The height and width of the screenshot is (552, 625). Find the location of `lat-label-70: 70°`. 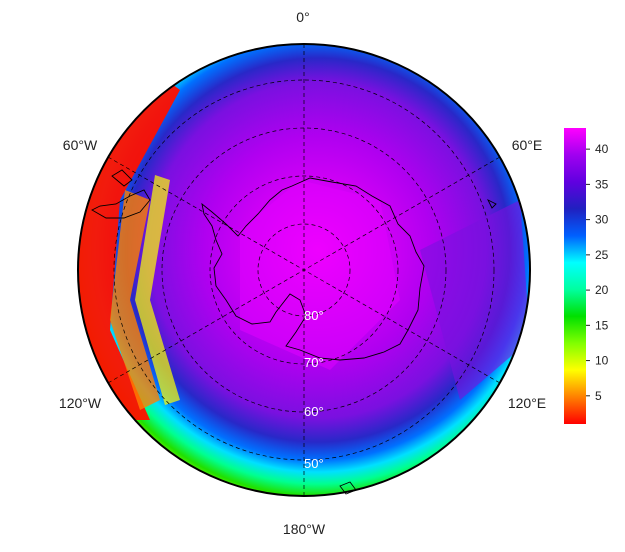

lat-label-70: 70° is located at coordinates (314, 362).